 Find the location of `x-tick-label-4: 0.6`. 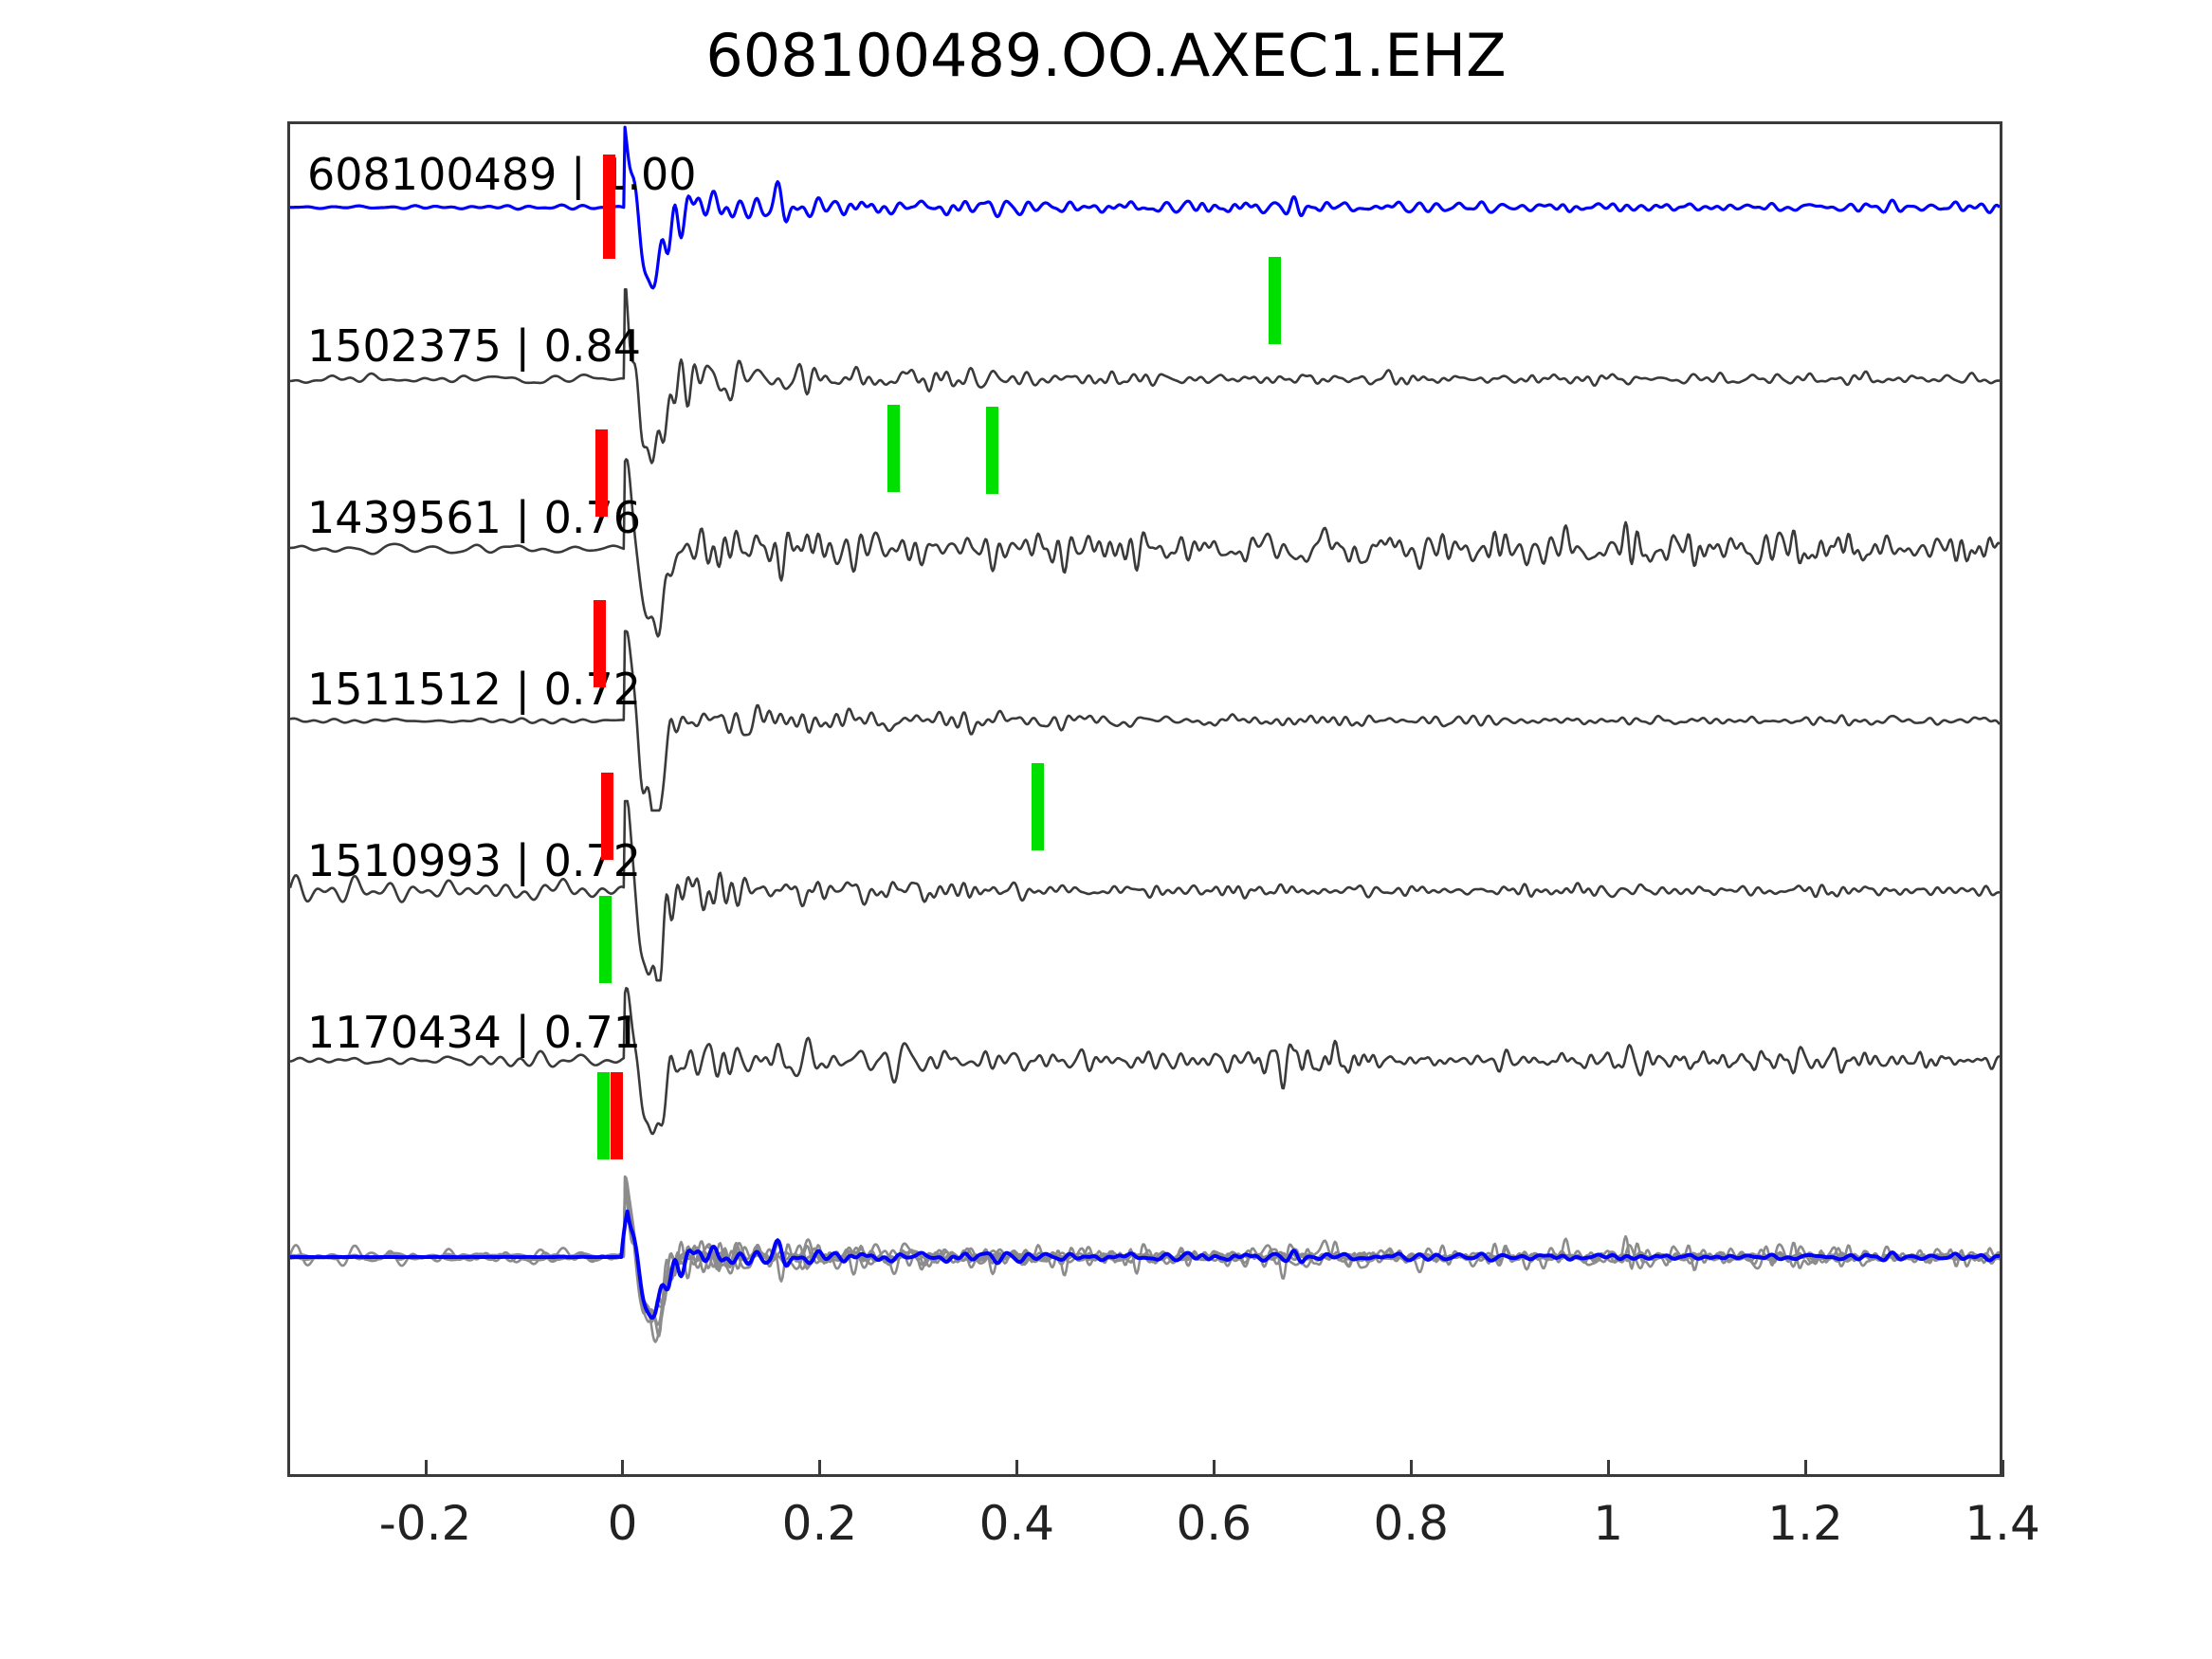

x-tick-label-4: 0.6 is located at coordinates (1214, 1523).